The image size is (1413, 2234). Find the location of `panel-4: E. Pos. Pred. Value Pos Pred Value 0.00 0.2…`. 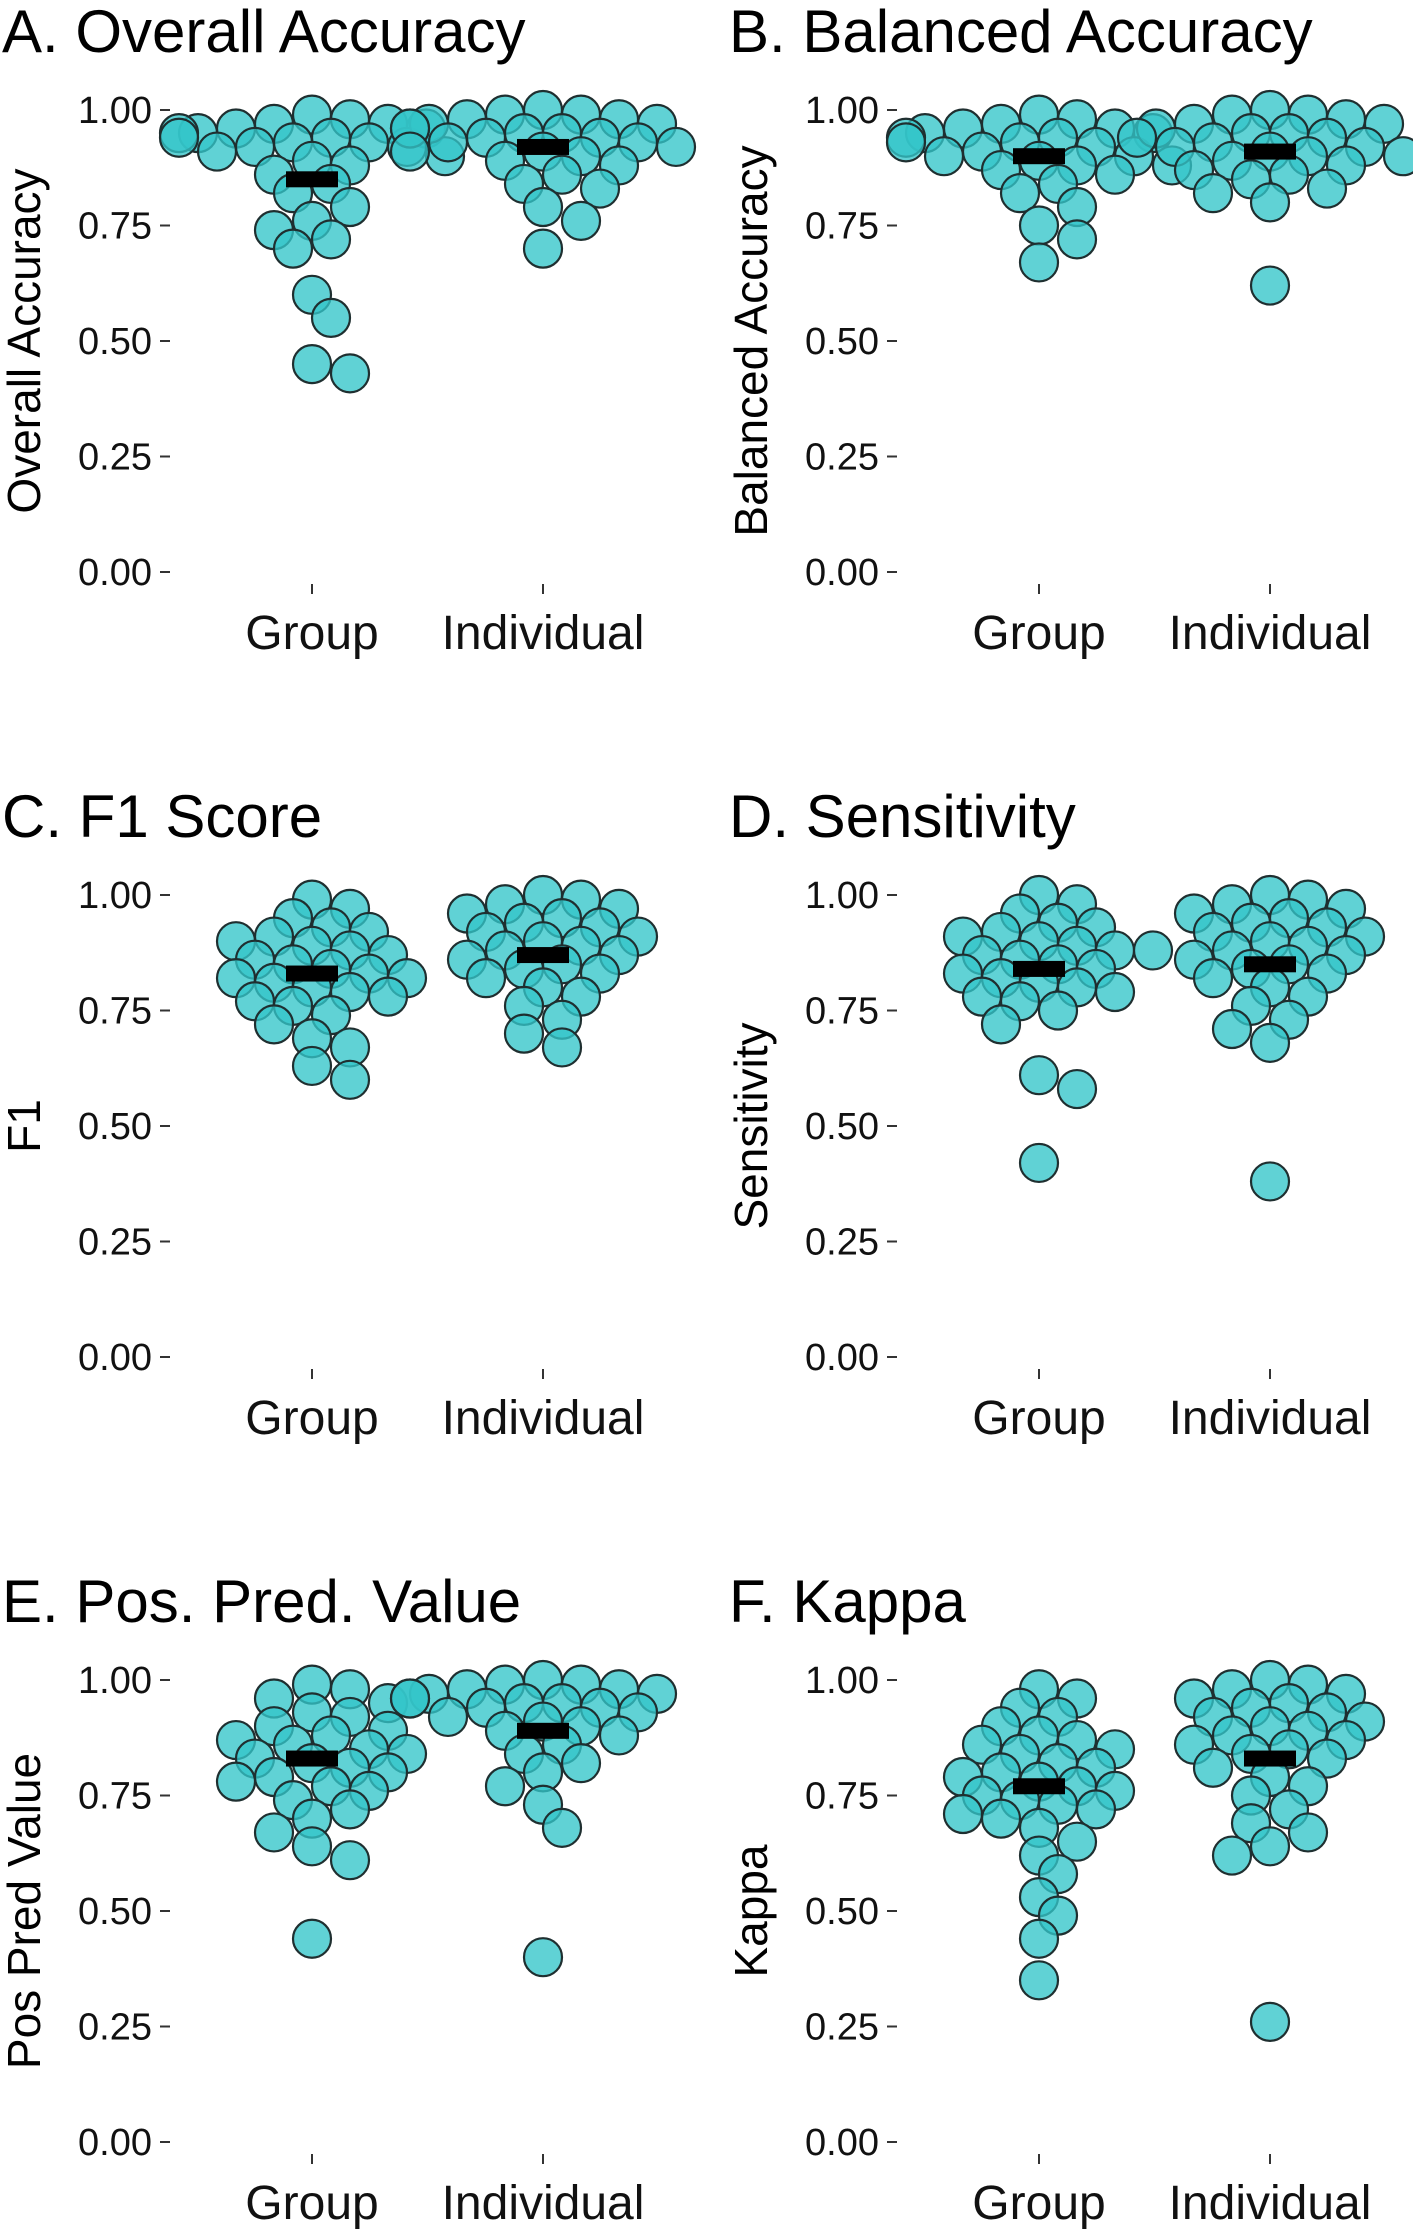

panel-4: E. Pos. Pred. Value Pos Pred Value 0.00 0.2… is located at coordinates (339, 1899).